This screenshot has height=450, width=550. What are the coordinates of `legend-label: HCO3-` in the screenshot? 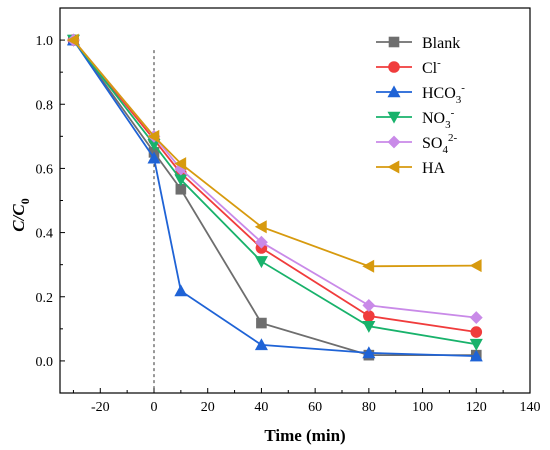 It's located at (443, 94).